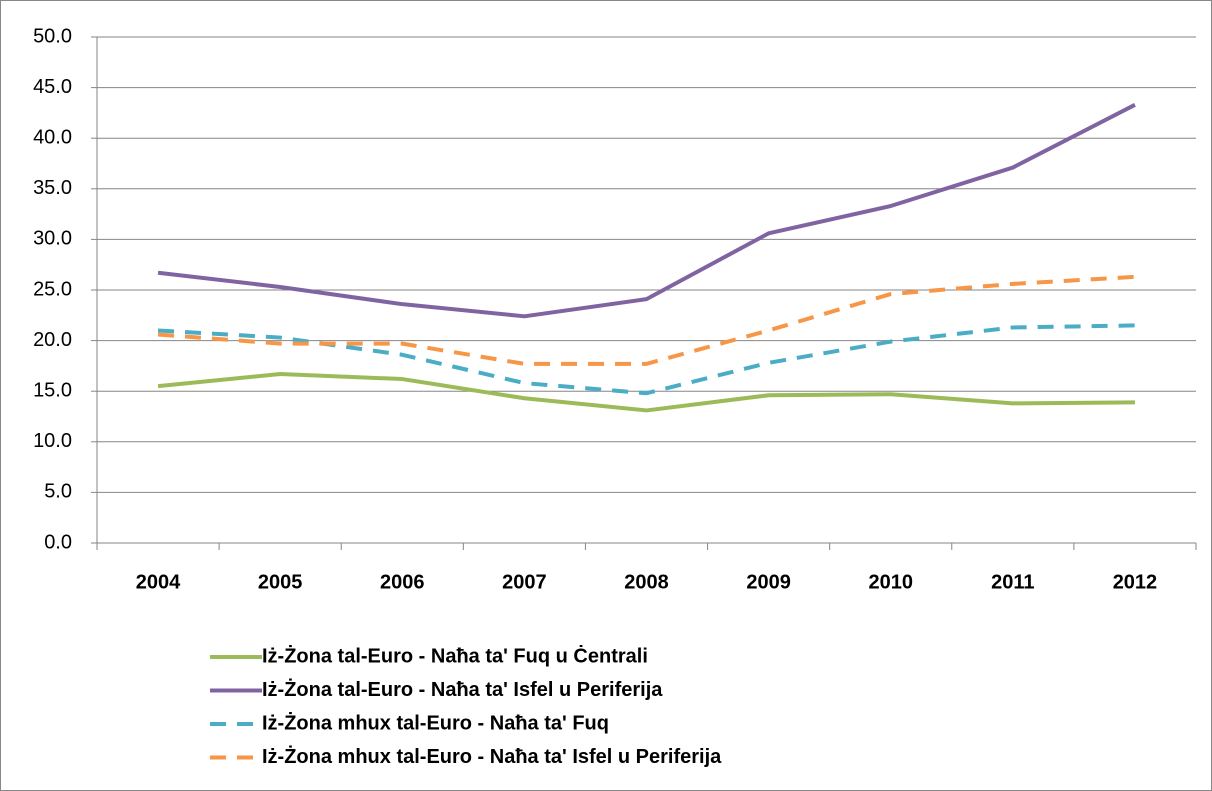 This screenshot has width=1212, height=791. Describe the element at coordinates (890, 582) in the screenshot. I see `x-tick-label: 2010` at that location.